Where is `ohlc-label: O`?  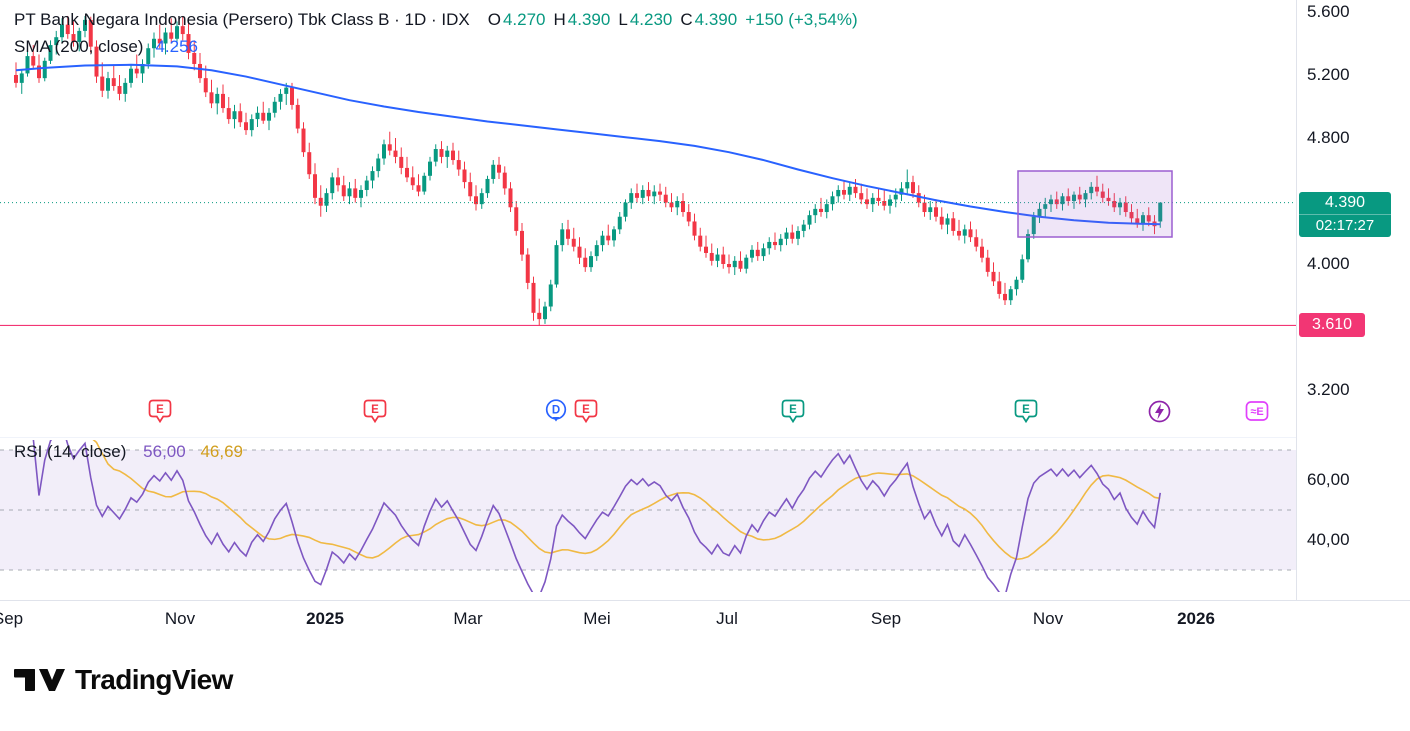
ohlc-label: O is located at coordinates (494, 19).